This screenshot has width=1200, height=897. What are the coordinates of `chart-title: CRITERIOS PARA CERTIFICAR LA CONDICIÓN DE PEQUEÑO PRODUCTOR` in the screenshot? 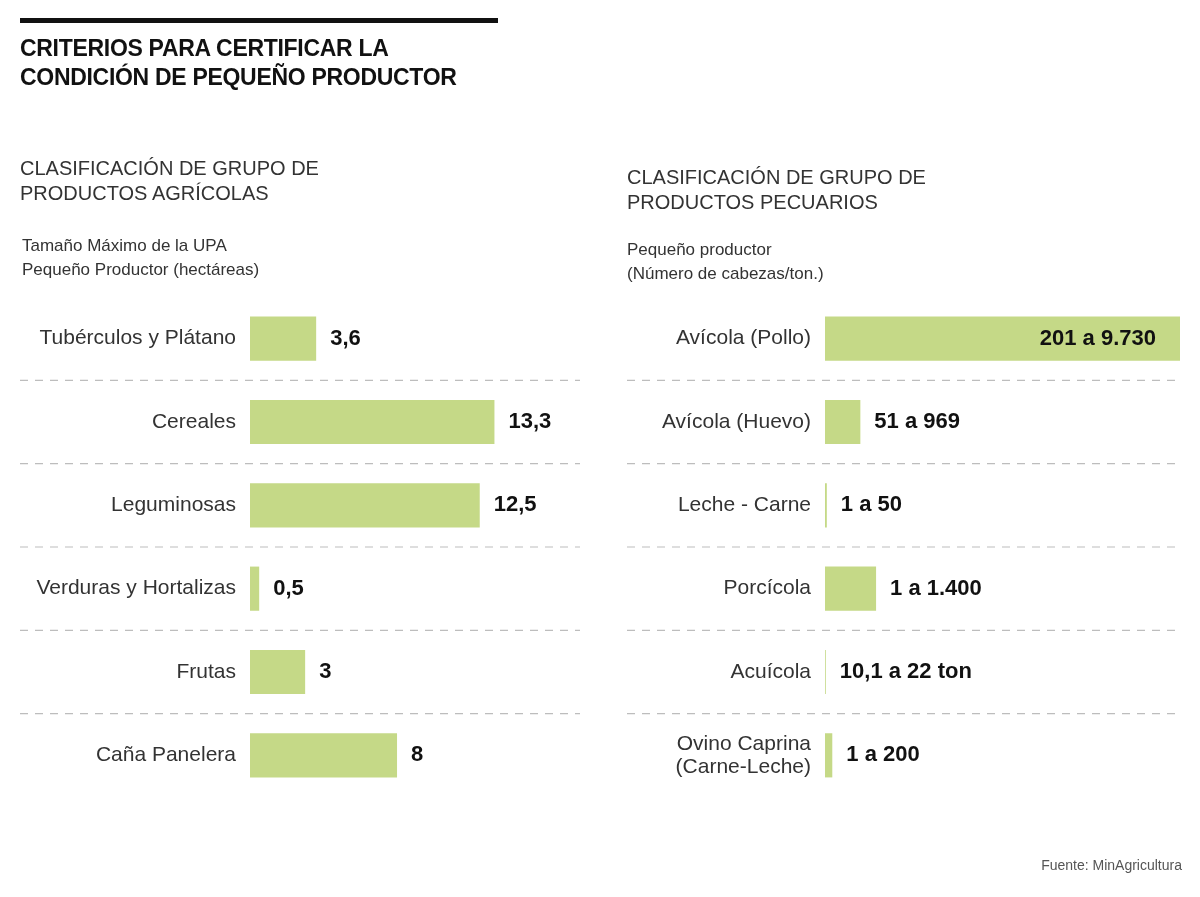 It's located at (239, 63).